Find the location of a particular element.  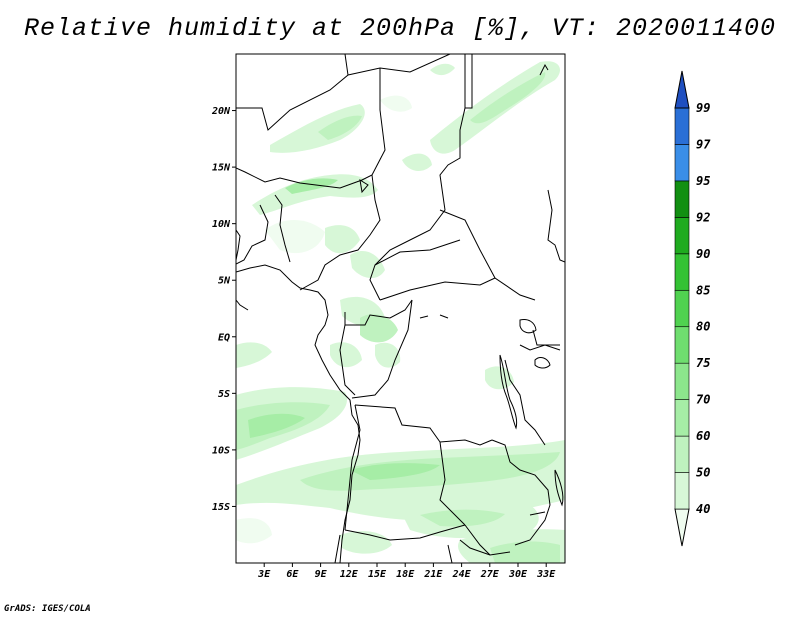

lat-tick-label: 10S is located at coordinates (221, 450).